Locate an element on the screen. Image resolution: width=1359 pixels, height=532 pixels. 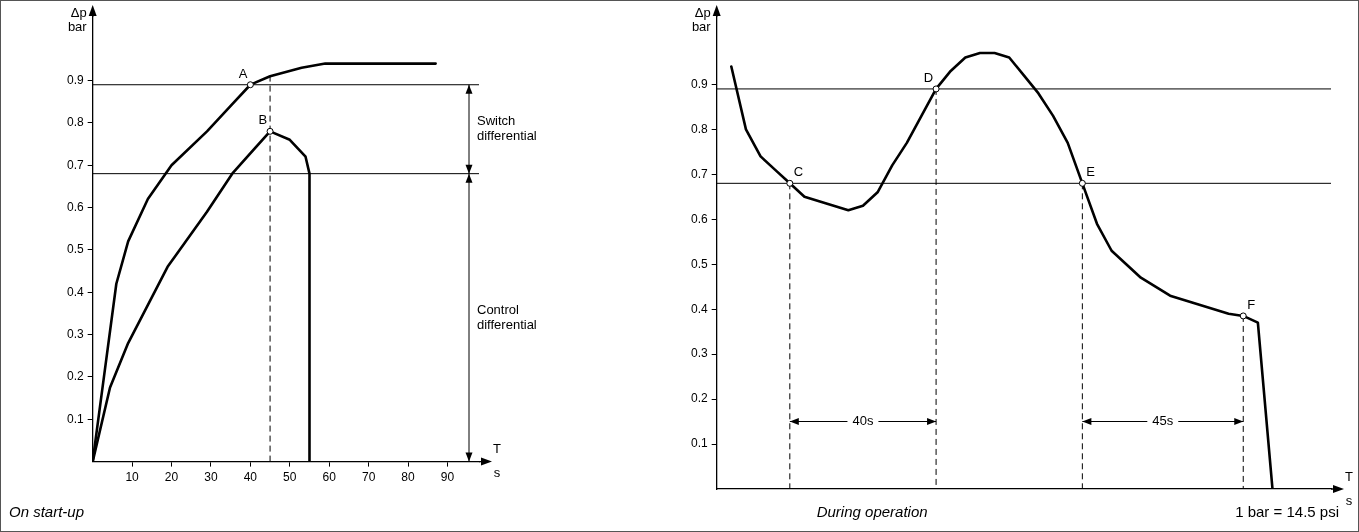
x-tick-label: 90 is located at coordinates (447, 477).